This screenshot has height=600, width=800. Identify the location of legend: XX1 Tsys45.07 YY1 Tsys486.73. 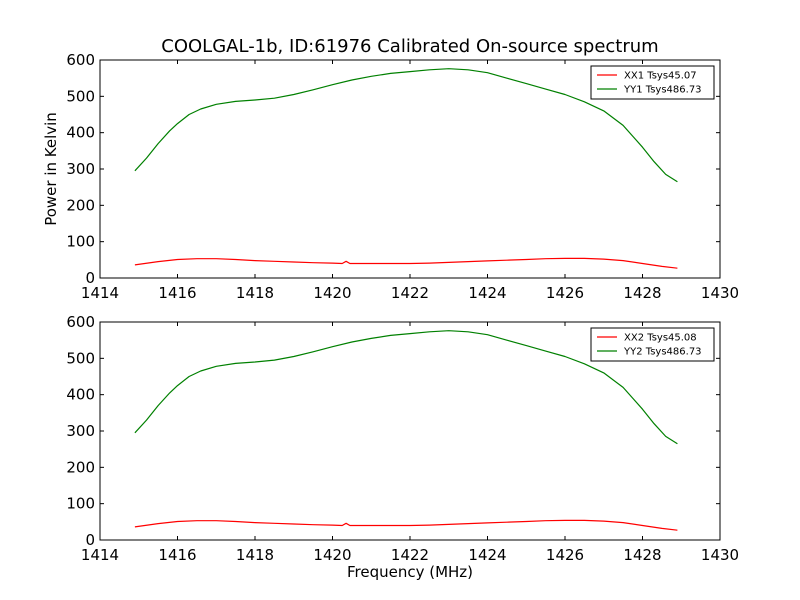
(652, 82).